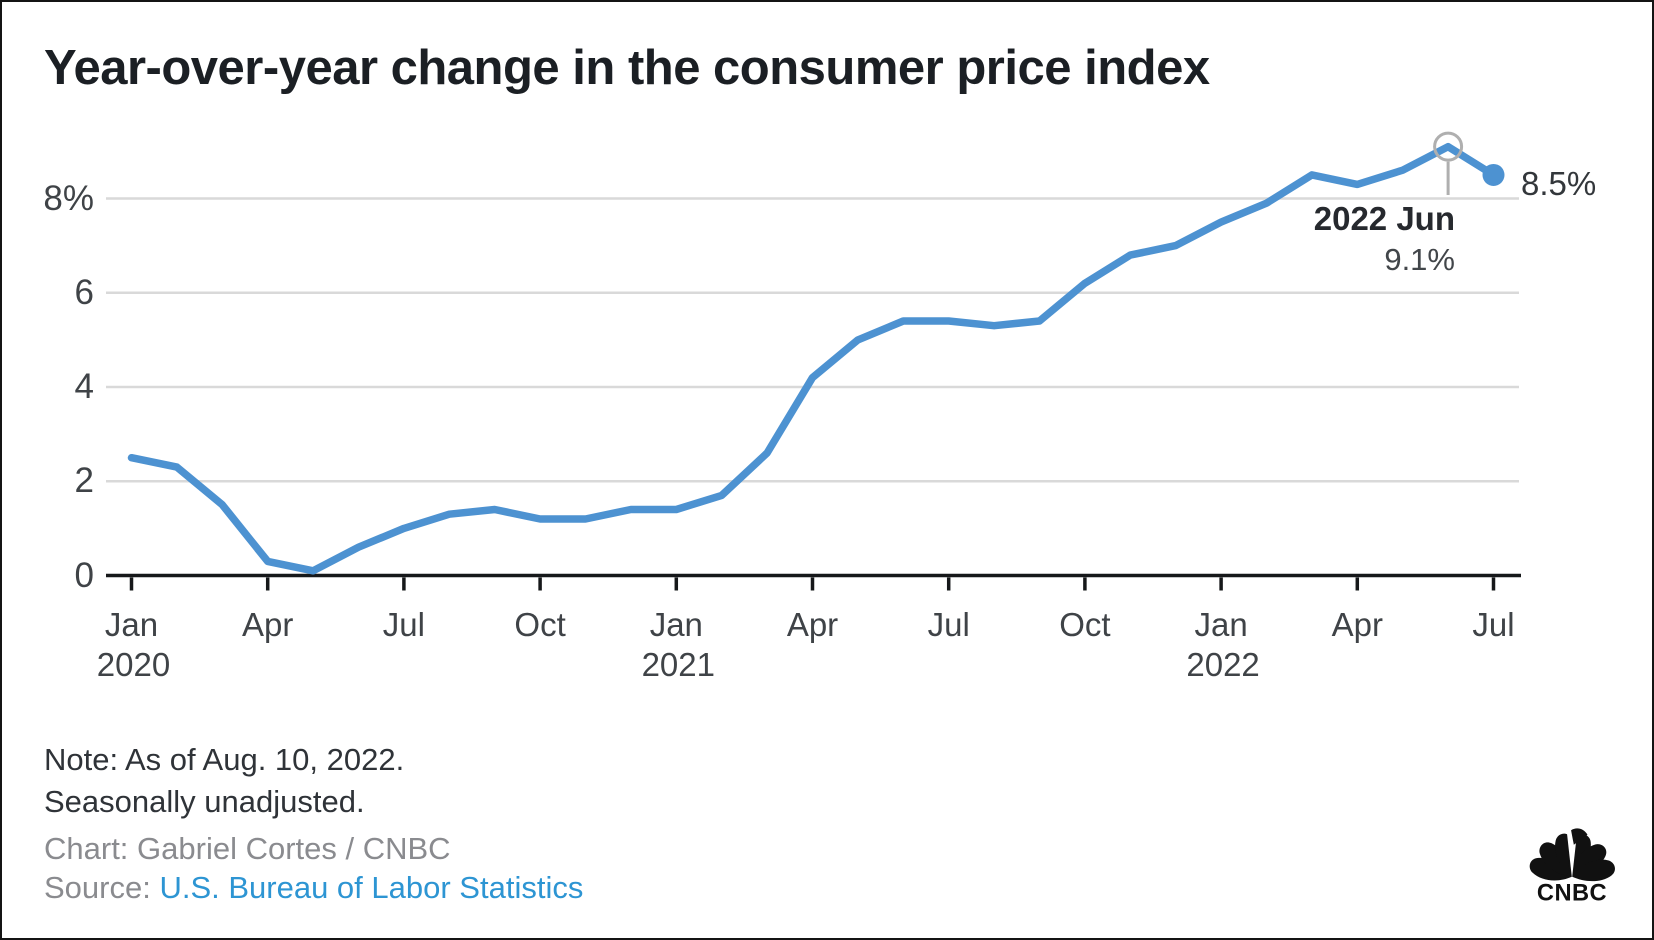  What do you see at coordinates (204, 801) in the screenshot?
I see `note-line-2: Seasonally unadjusted.` at bounding box center [204, 801].